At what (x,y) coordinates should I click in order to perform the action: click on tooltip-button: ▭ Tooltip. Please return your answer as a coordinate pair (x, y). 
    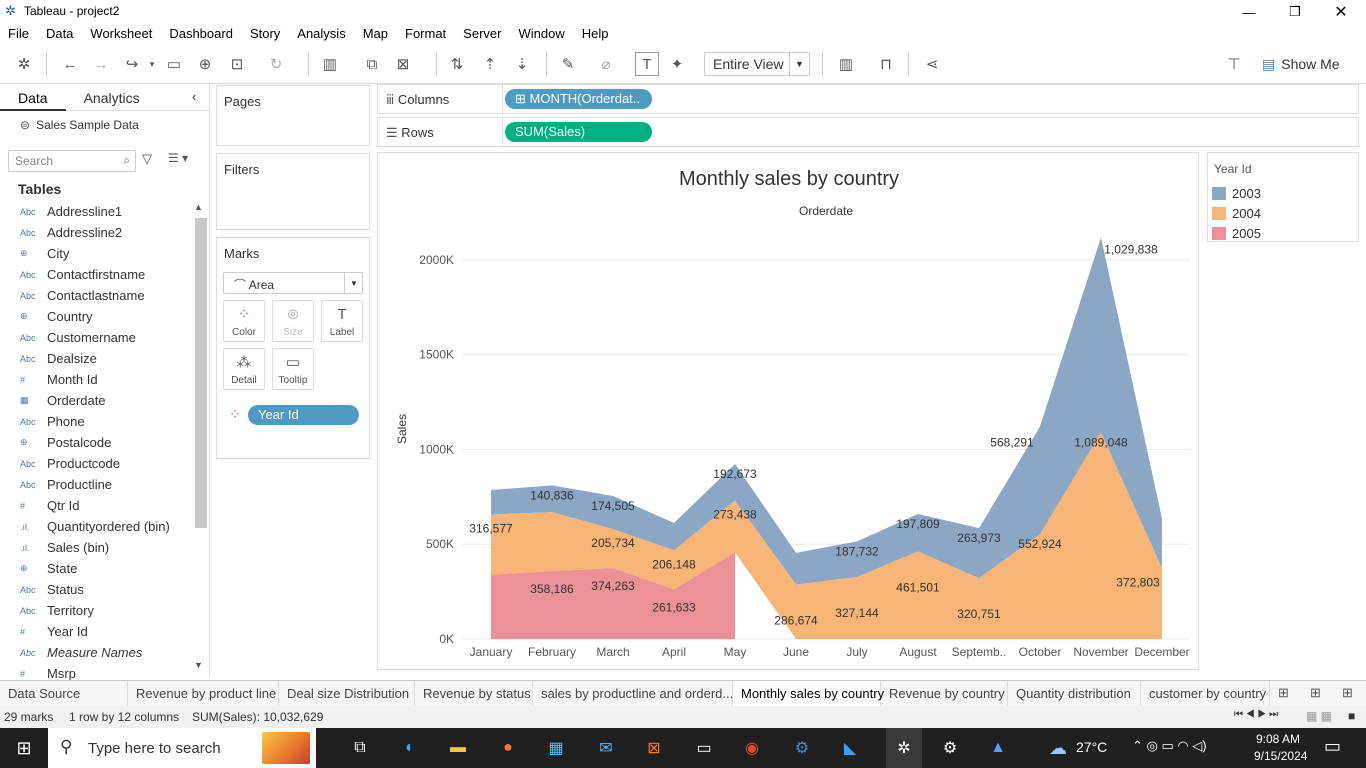
    Looking at the image, I should click on (293, 369).